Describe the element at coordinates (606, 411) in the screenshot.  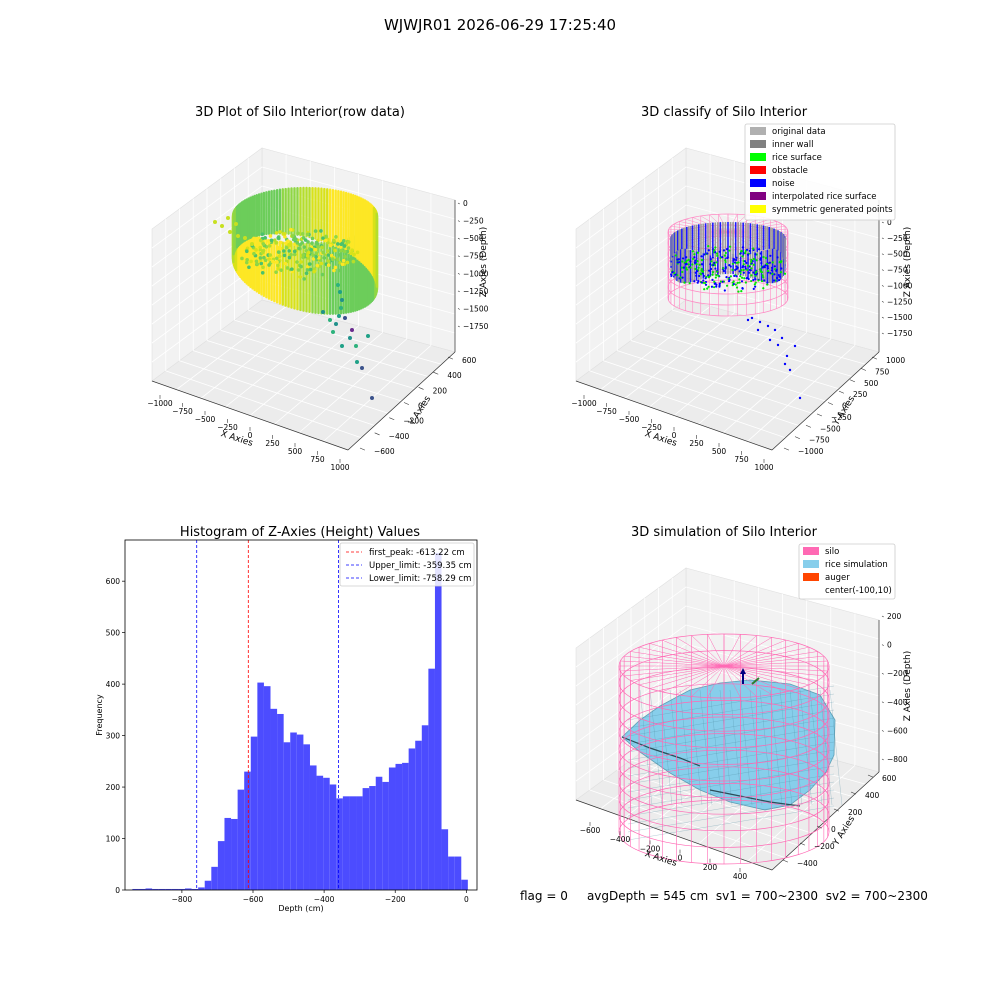
I see `tick-label: −750` at that location.